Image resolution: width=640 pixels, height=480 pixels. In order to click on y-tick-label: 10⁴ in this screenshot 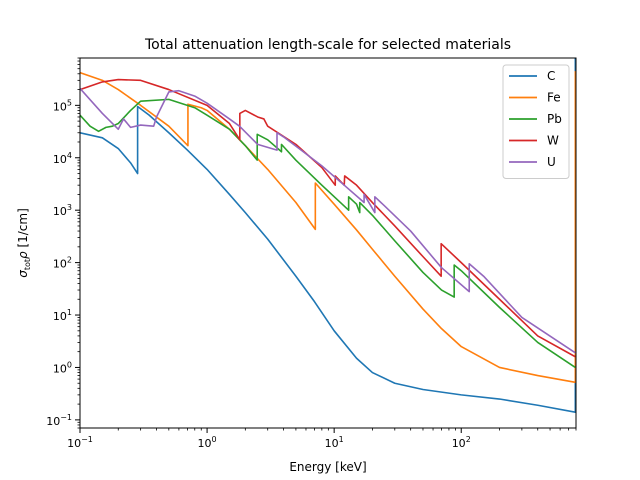, I will do `click(62, 158)`.